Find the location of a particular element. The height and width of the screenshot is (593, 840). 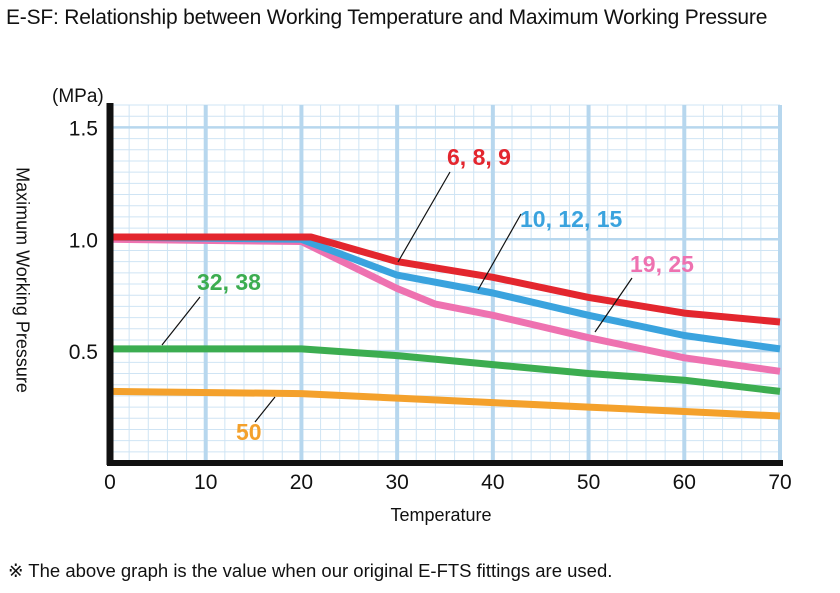

series-label: 19, 25 is located at coordinates (662, 264).